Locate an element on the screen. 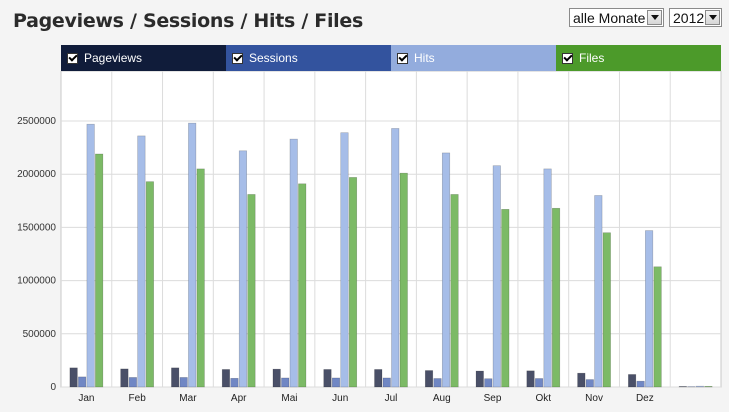 Image resolution: width=729 pixels, height=412 pixels. x-tick-label: Apr is located at coordinates (239, 398).